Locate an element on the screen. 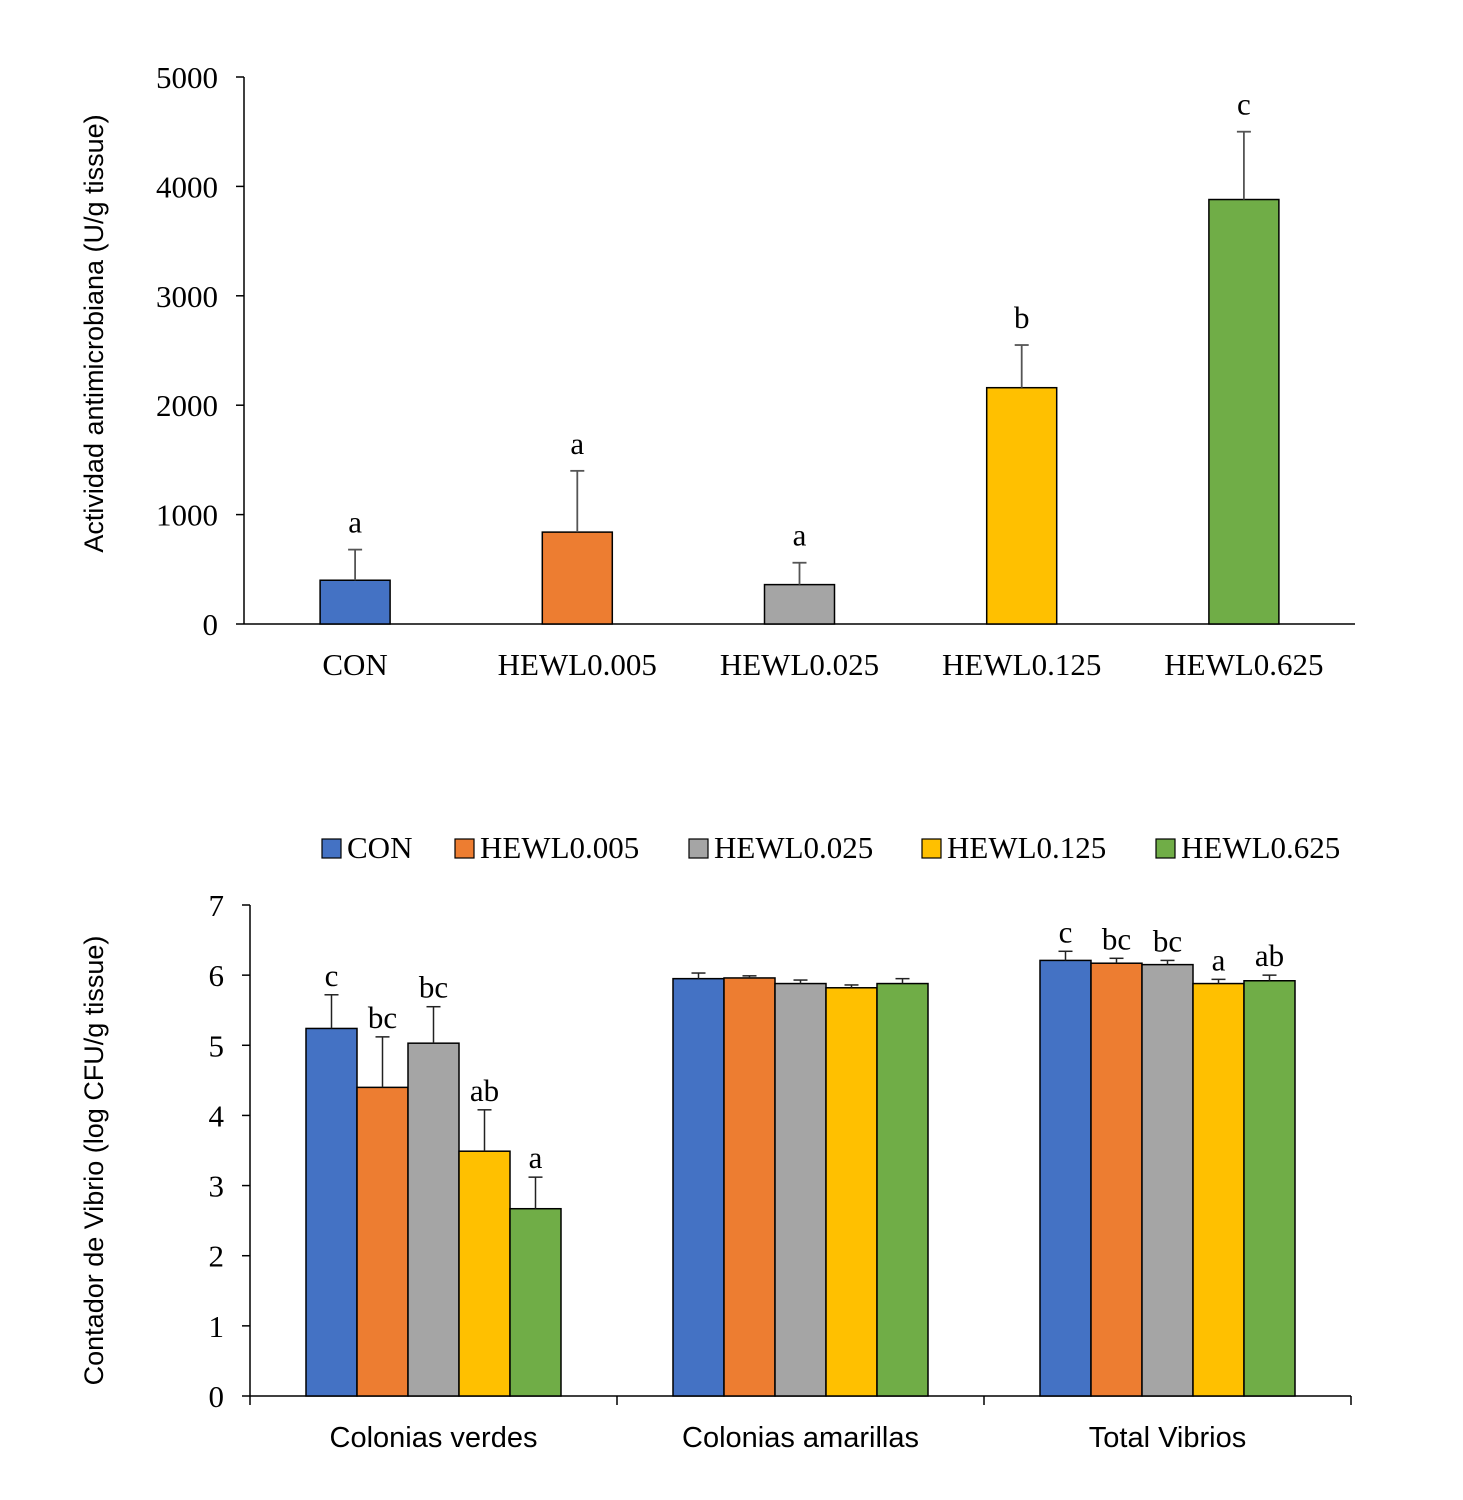 This screenshot has width=1463, height=1500. legend-item: HEWL0.025 is located at coordinates (780, 847).